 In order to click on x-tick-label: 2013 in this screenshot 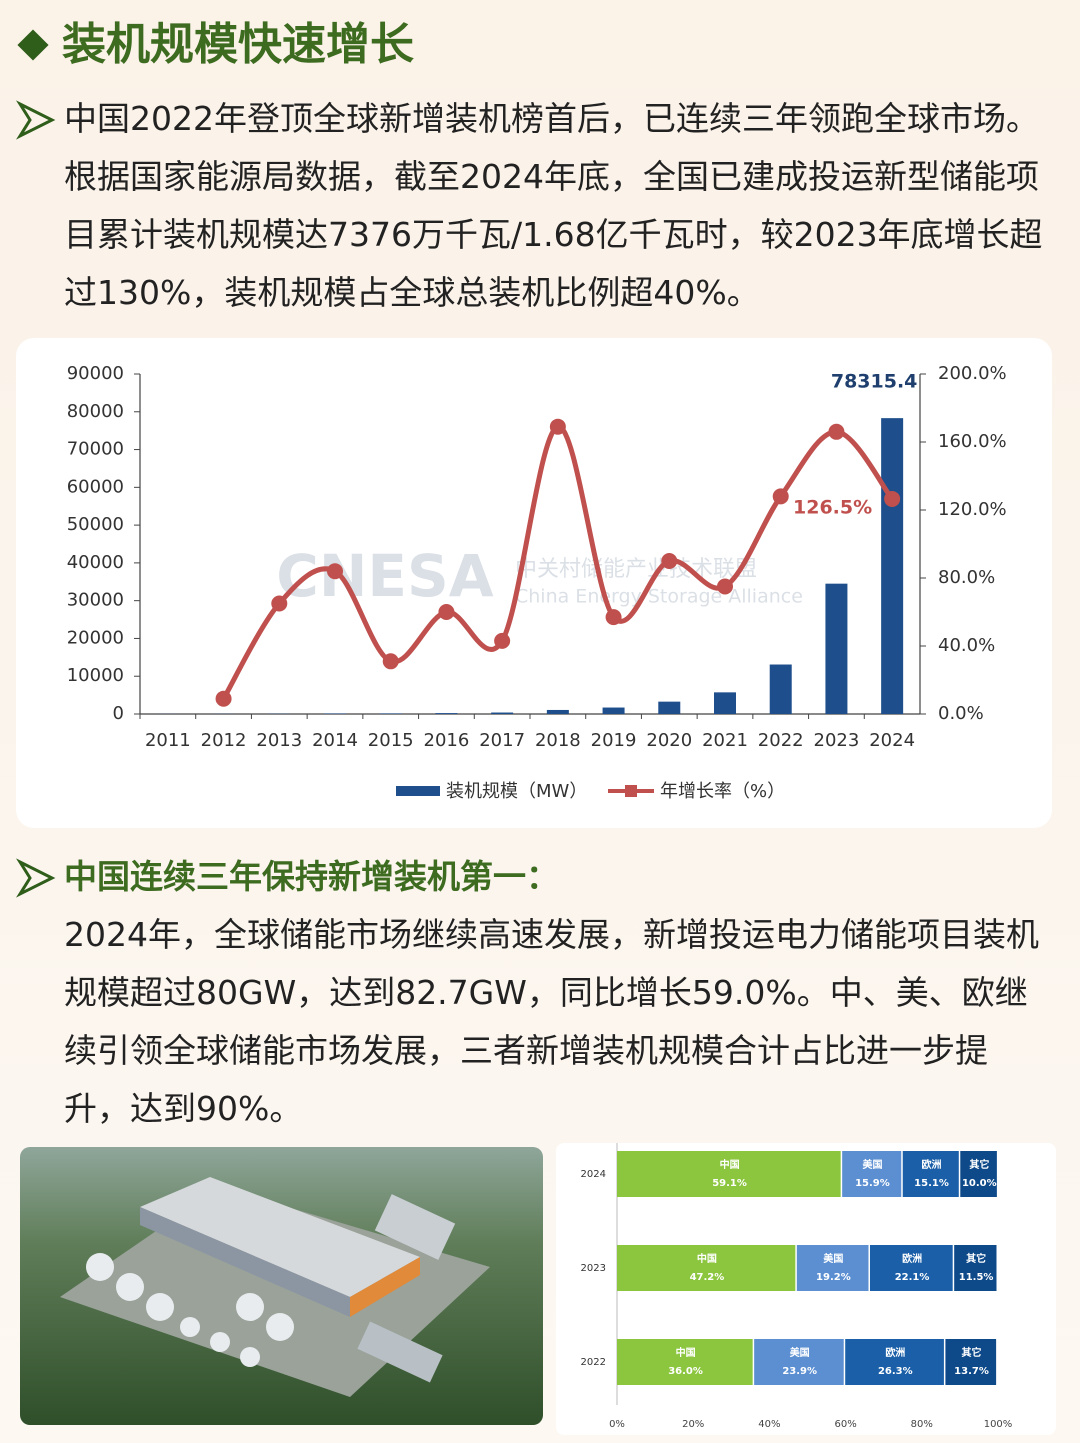, I will do `click(279, 740)`.